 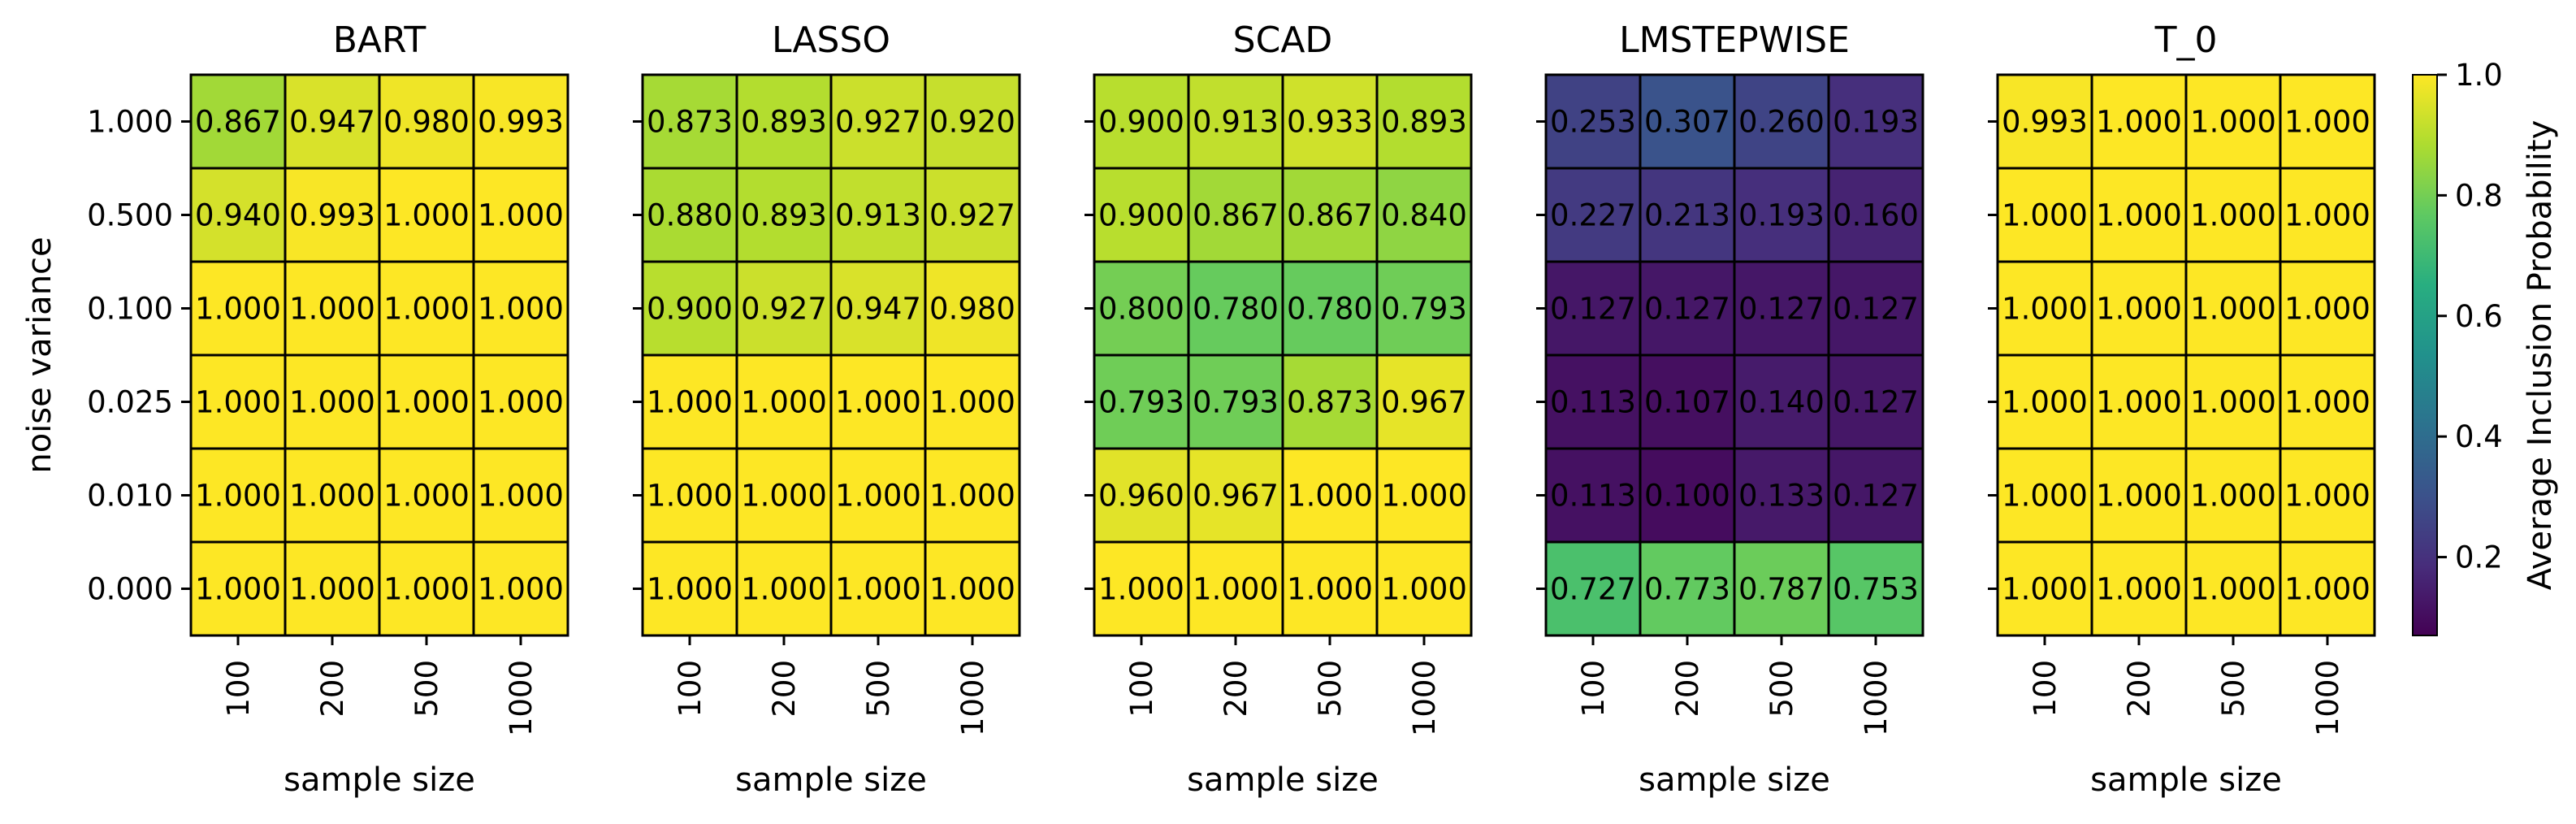 I want to click on y-tick-label: 0.500, so click(x=130, y=216).